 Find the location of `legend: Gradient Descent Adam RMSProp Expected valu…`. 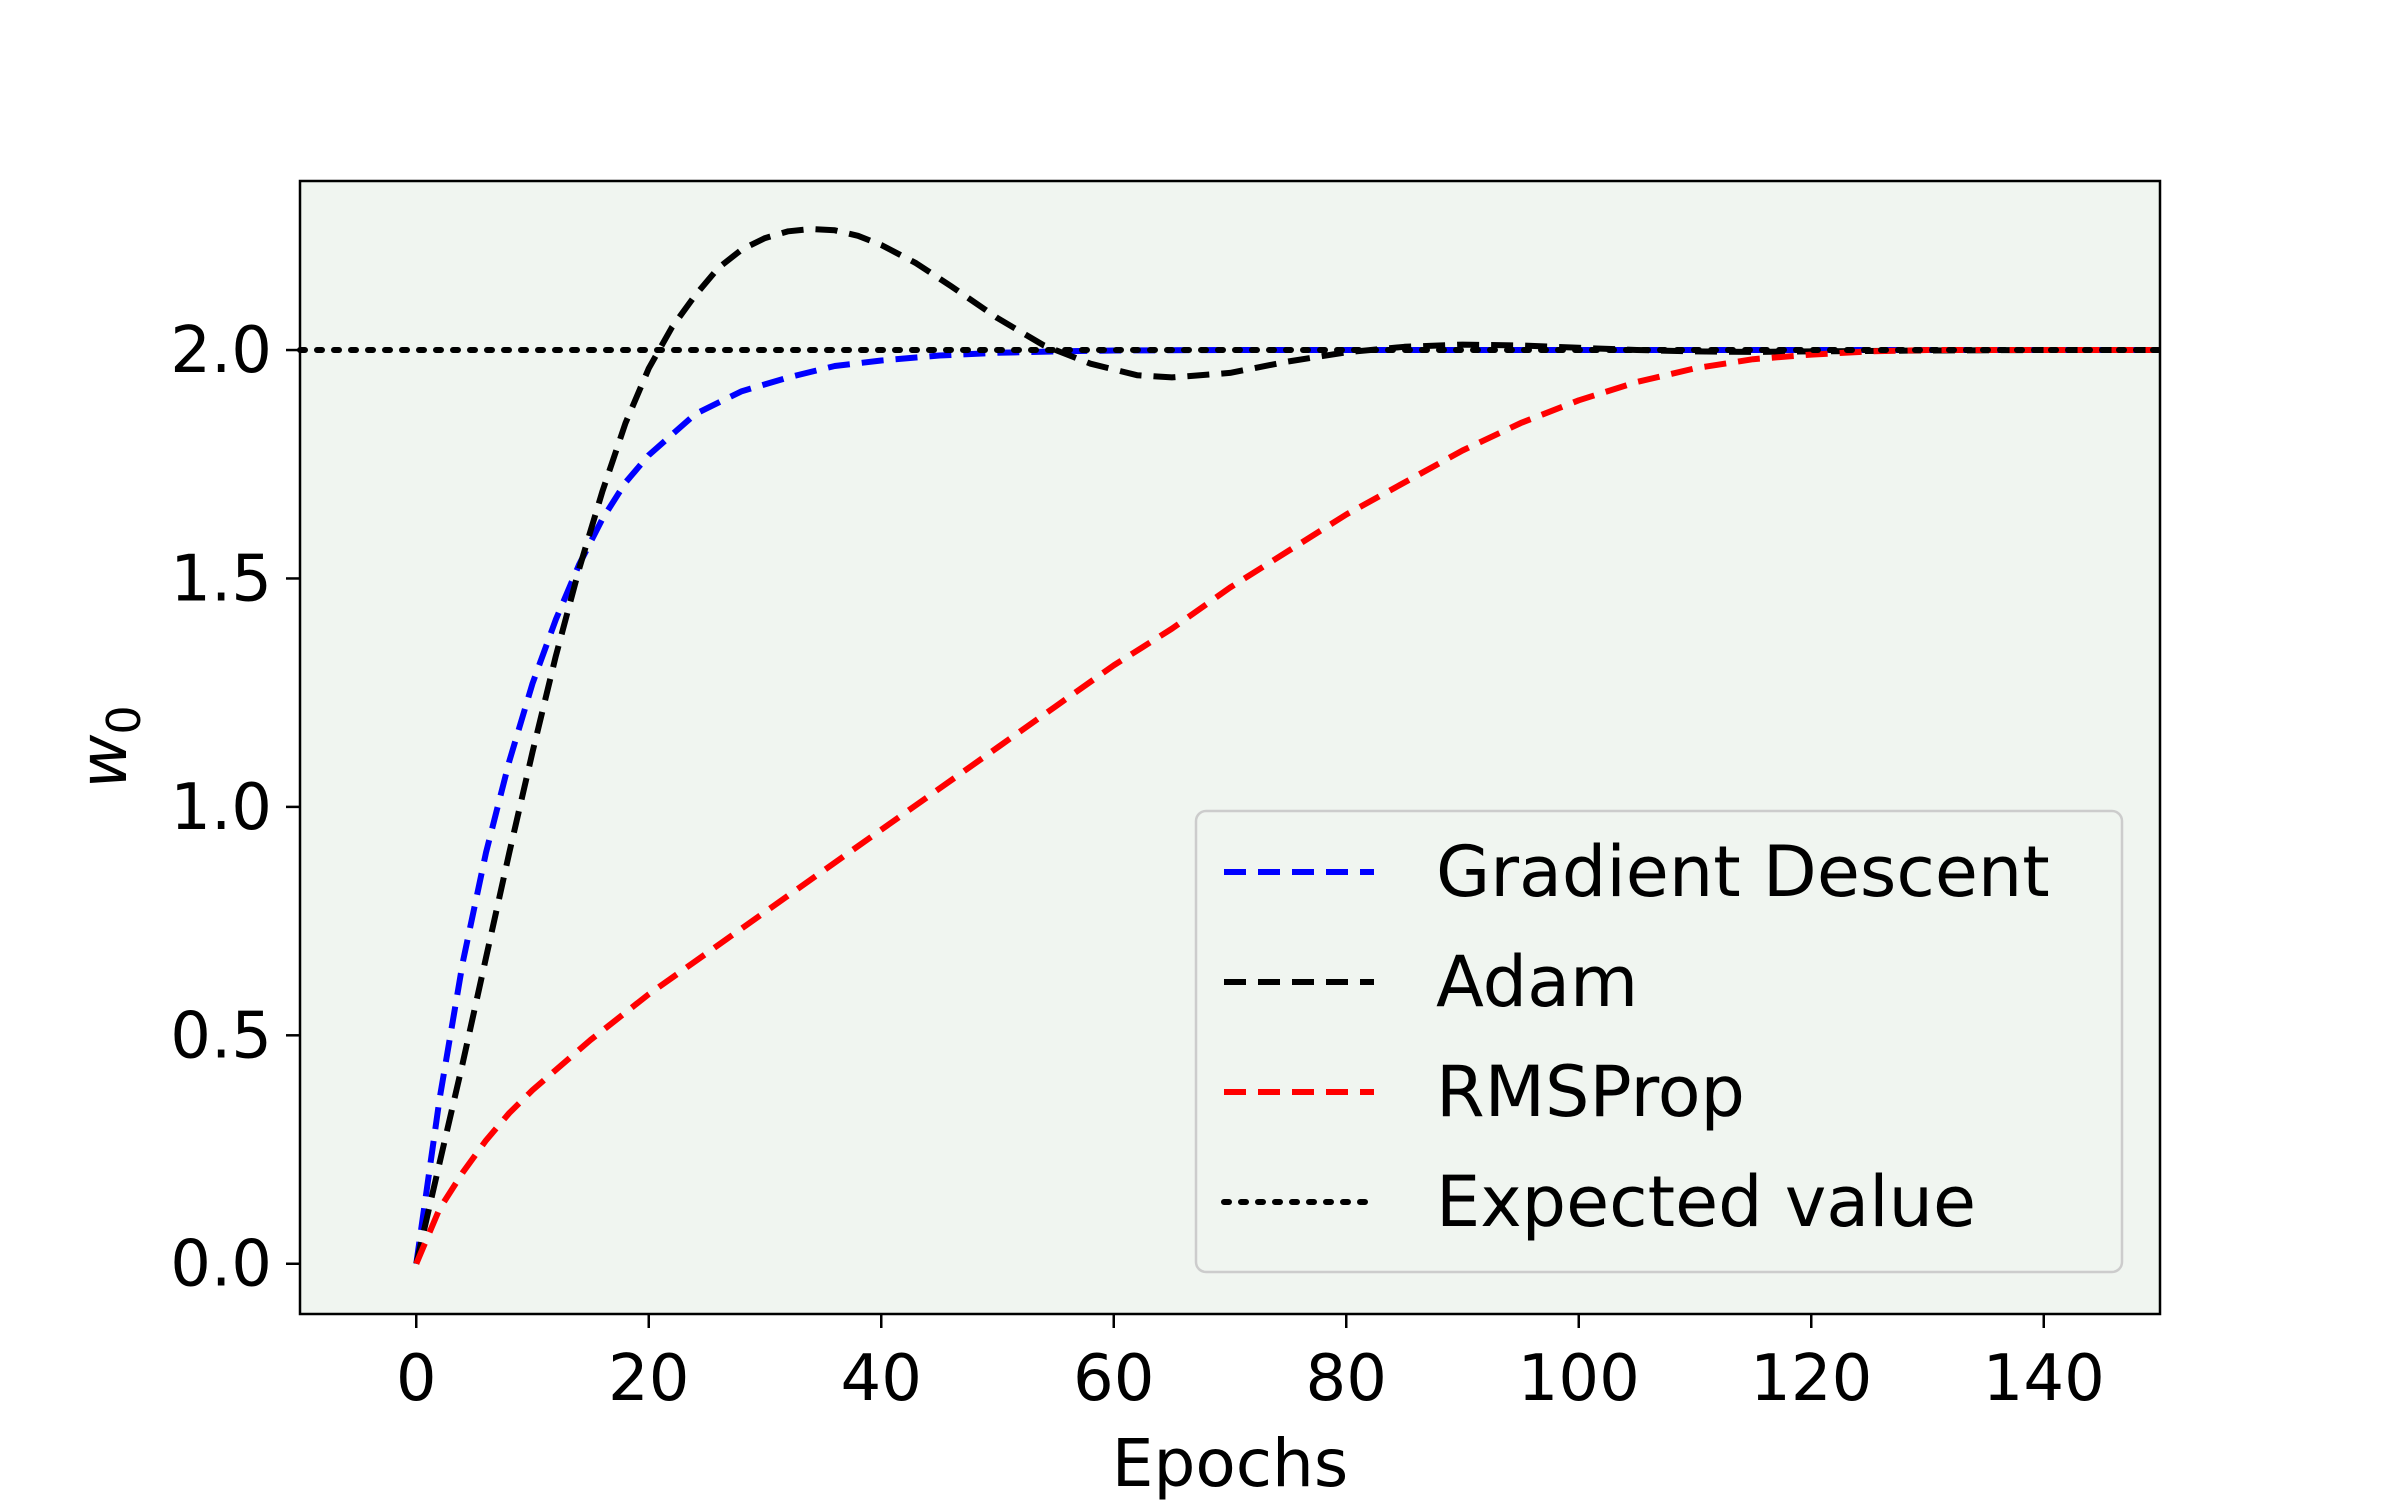

legend: Gradient Descent Adam RMSProp Expected valu… is located at coordinates (1659, 1041).